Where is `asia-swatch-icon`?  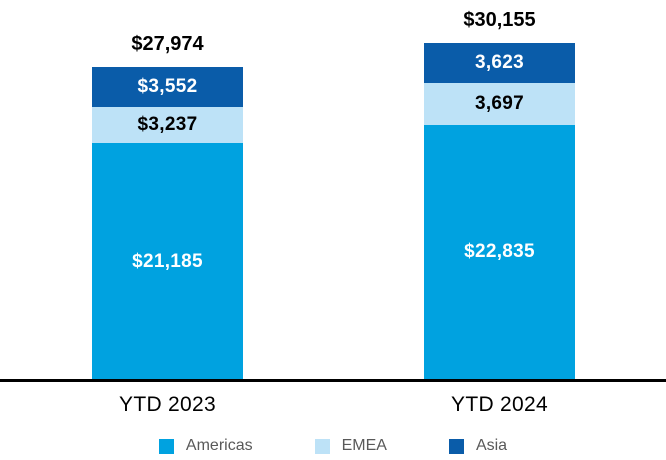 asia-swatch-icon is located at coordinates (456, 446).